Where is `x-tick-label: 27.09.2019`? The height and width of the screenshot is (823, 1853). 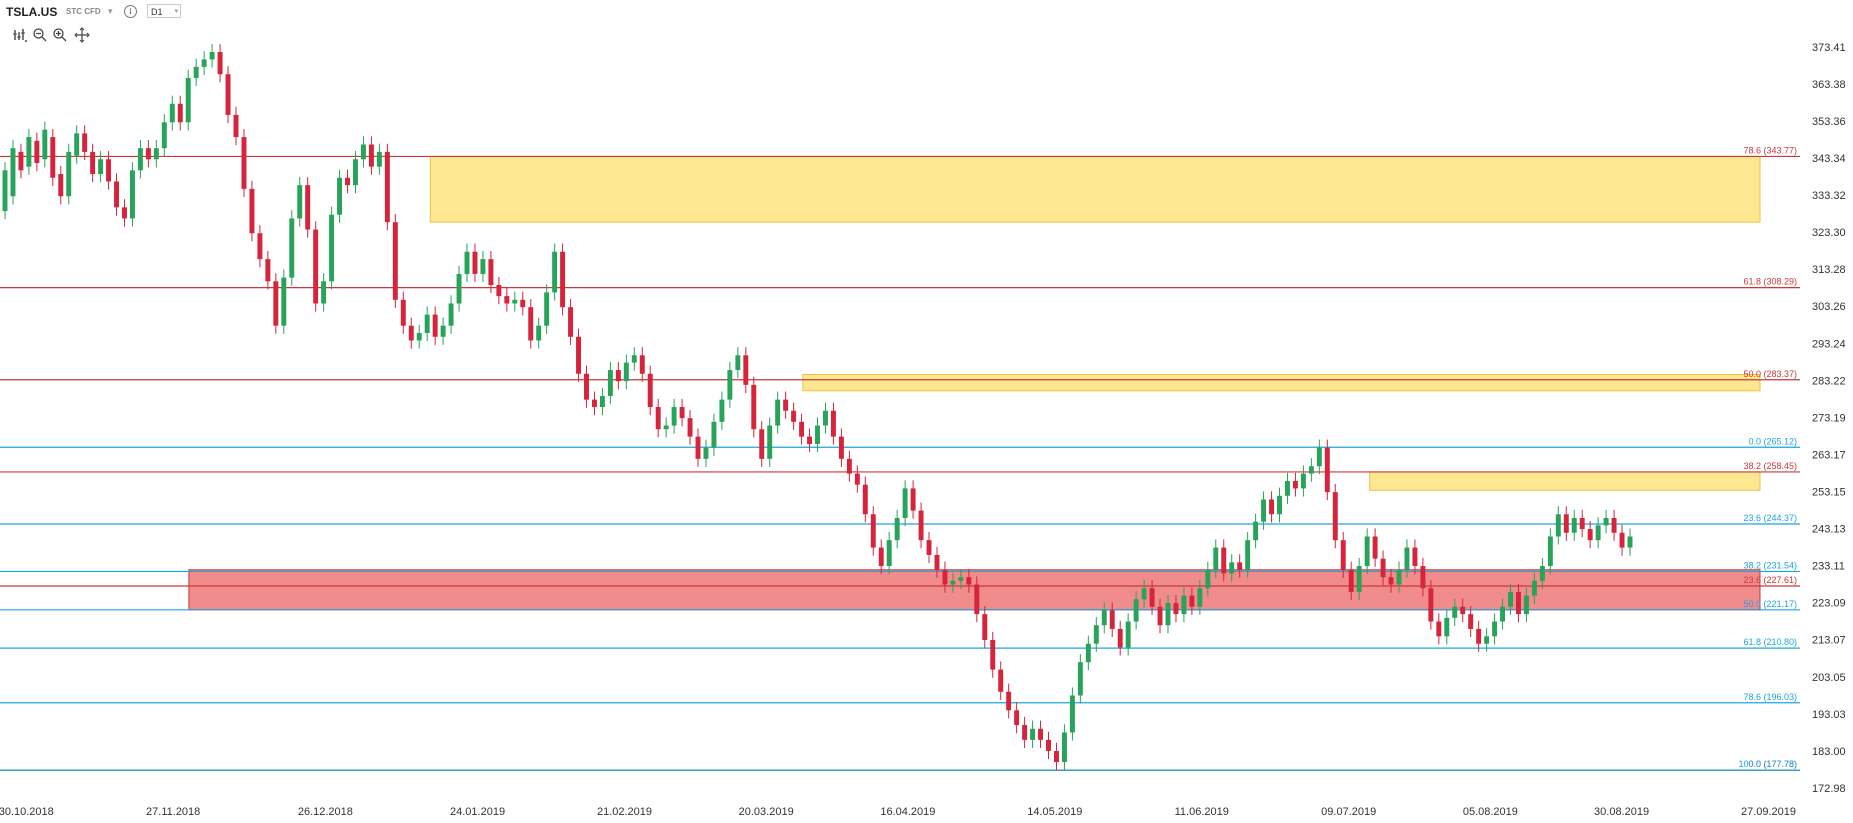 x-tick-label: 27.09.2019 is located at coordinates (1768, 812).